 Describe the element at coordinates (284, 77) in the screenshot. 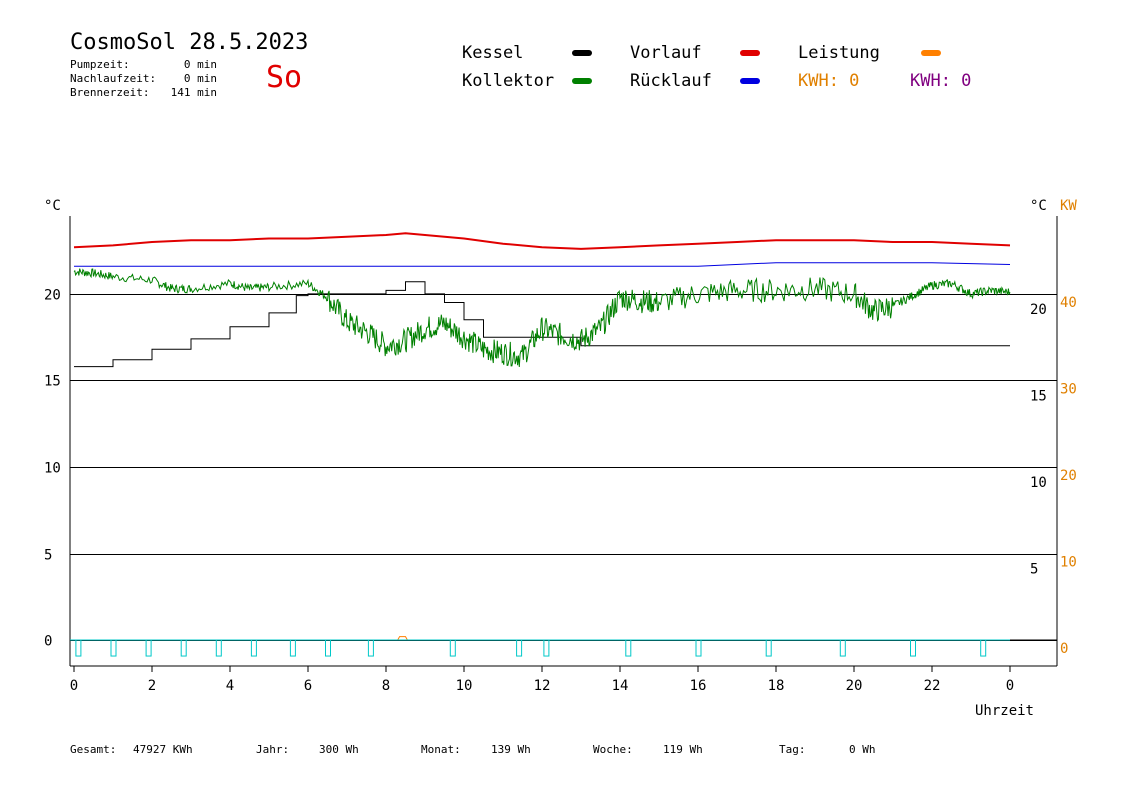

I see `weekday-label: So` at that location.